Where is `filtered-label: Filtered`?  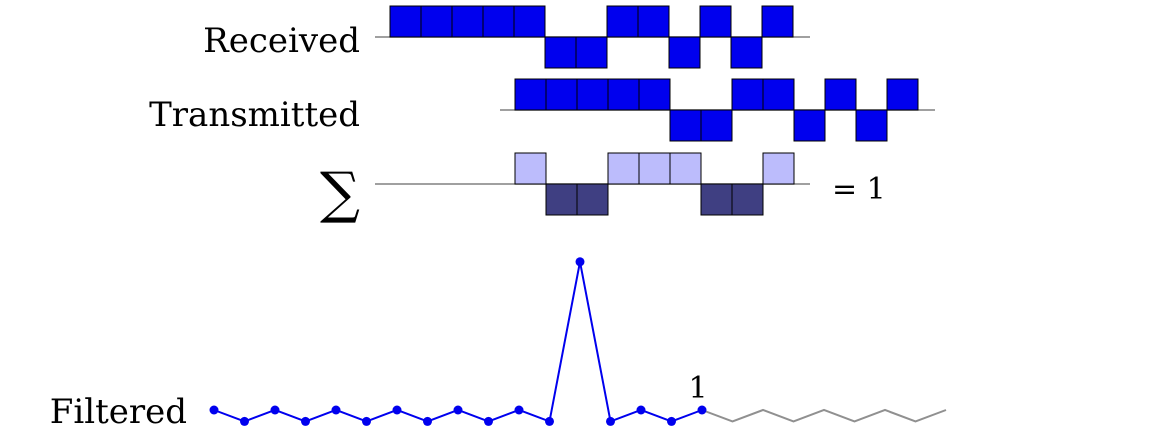
filtered-label: Filtered is located at coordinates (118, 412).